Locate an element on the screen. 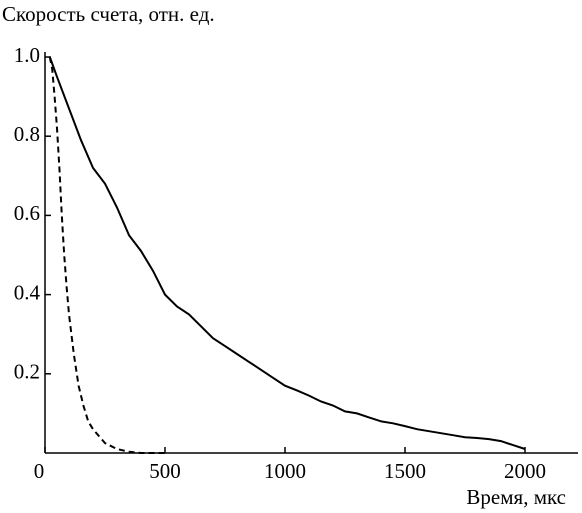 Image resolution: width=582 pixels, height=513 pixels. x-tick-label: 500 is located at coordinates (165, 471).